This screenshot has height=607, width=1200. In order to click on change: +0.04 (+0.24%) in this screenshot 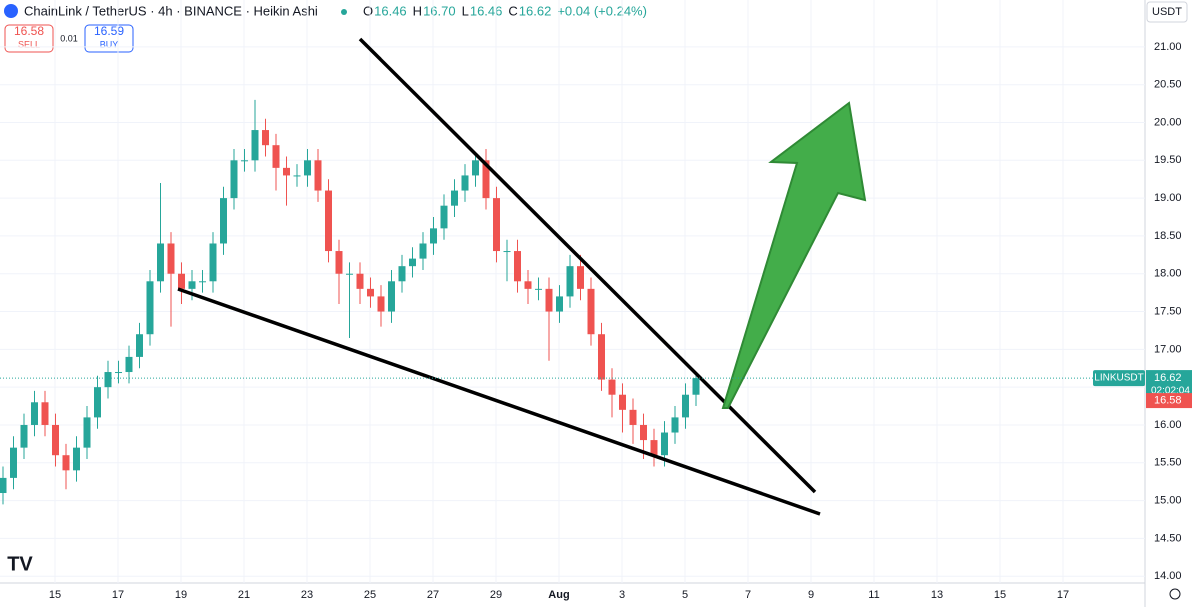, I will do `click(602, 10)`.